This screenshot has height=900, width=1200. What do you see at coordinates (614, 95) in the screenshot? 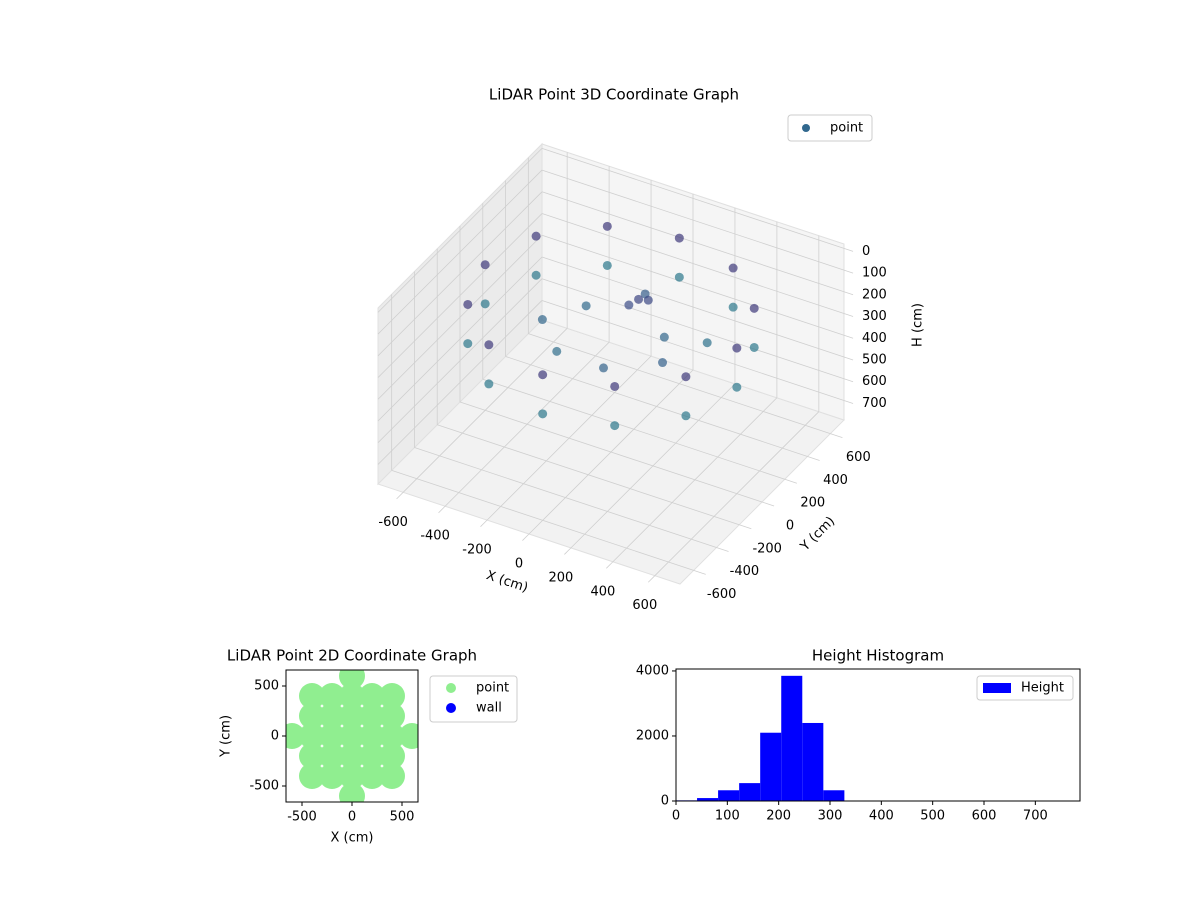
I see `chart-title: LiDAR Point 3D Coordinate Graph` at bounding box center [614, 95].